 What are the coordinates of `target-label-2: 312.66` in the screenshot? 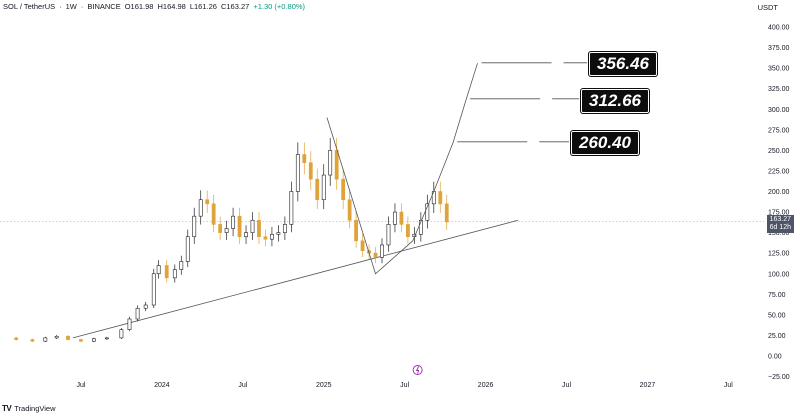 It's located at (615, 101).